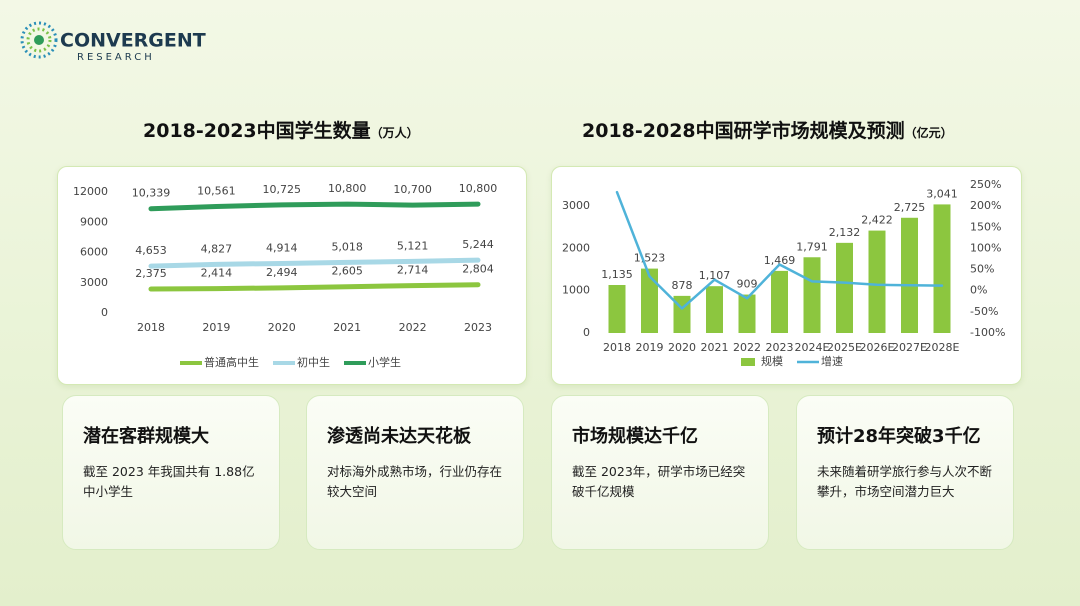 The width and height of the screenshot is (1080, 606). I want to click on logo-sub: RESEARCH, so click(116, 57).